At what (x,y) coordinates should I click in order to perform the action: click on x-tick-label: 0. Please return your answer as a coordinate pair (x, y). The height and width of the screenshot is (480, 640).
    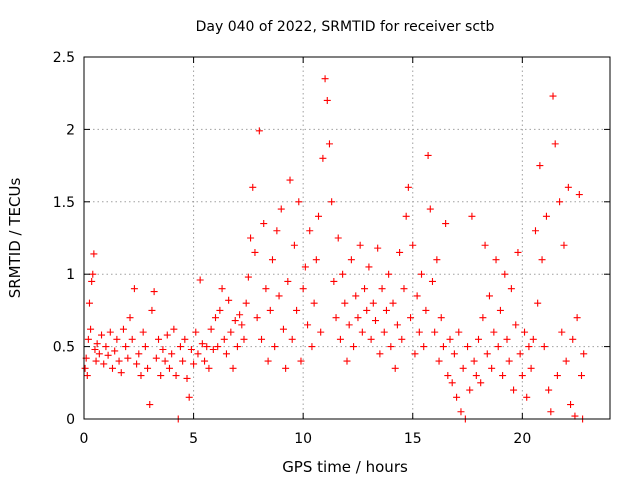
    Looking at the image, I should click on (84, 439).